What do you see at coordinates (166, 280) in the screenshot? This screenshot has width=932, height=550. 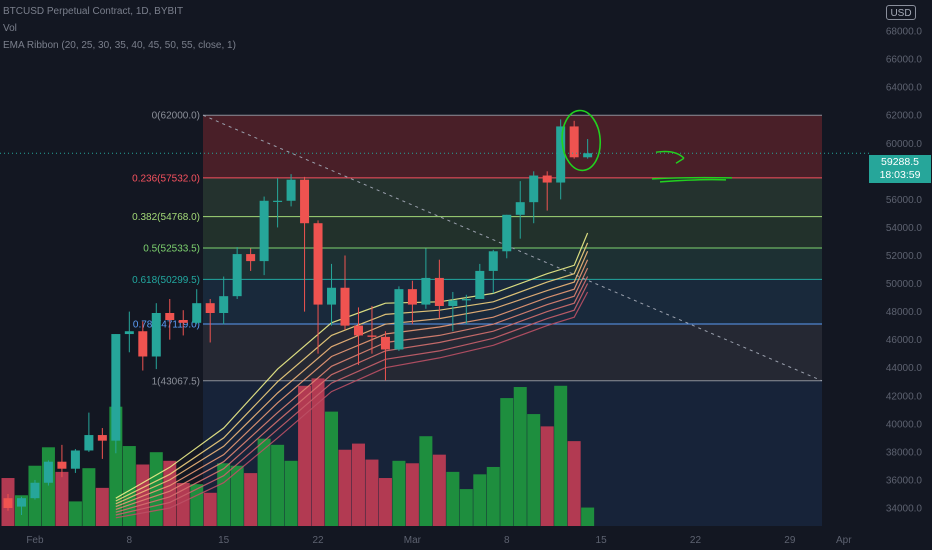 I see `fib-level-label-0.618: 0.618(50299.5)` at bounding box center [166, 280].